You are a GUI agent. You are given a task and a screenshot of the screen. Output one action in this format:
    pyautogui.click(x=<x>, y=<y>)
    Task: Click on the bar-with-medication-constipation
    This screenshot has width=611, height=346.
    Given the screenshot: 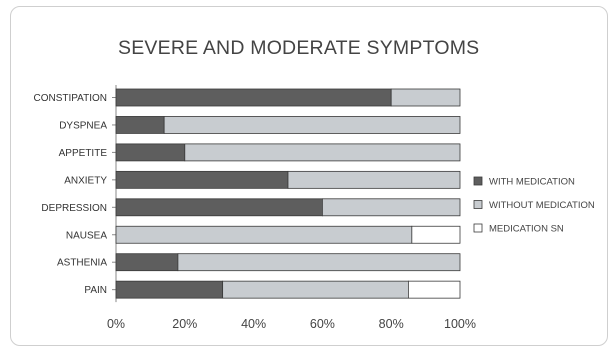 What is the action you would take?
    pyautogui.click(x=253, y=97)
    